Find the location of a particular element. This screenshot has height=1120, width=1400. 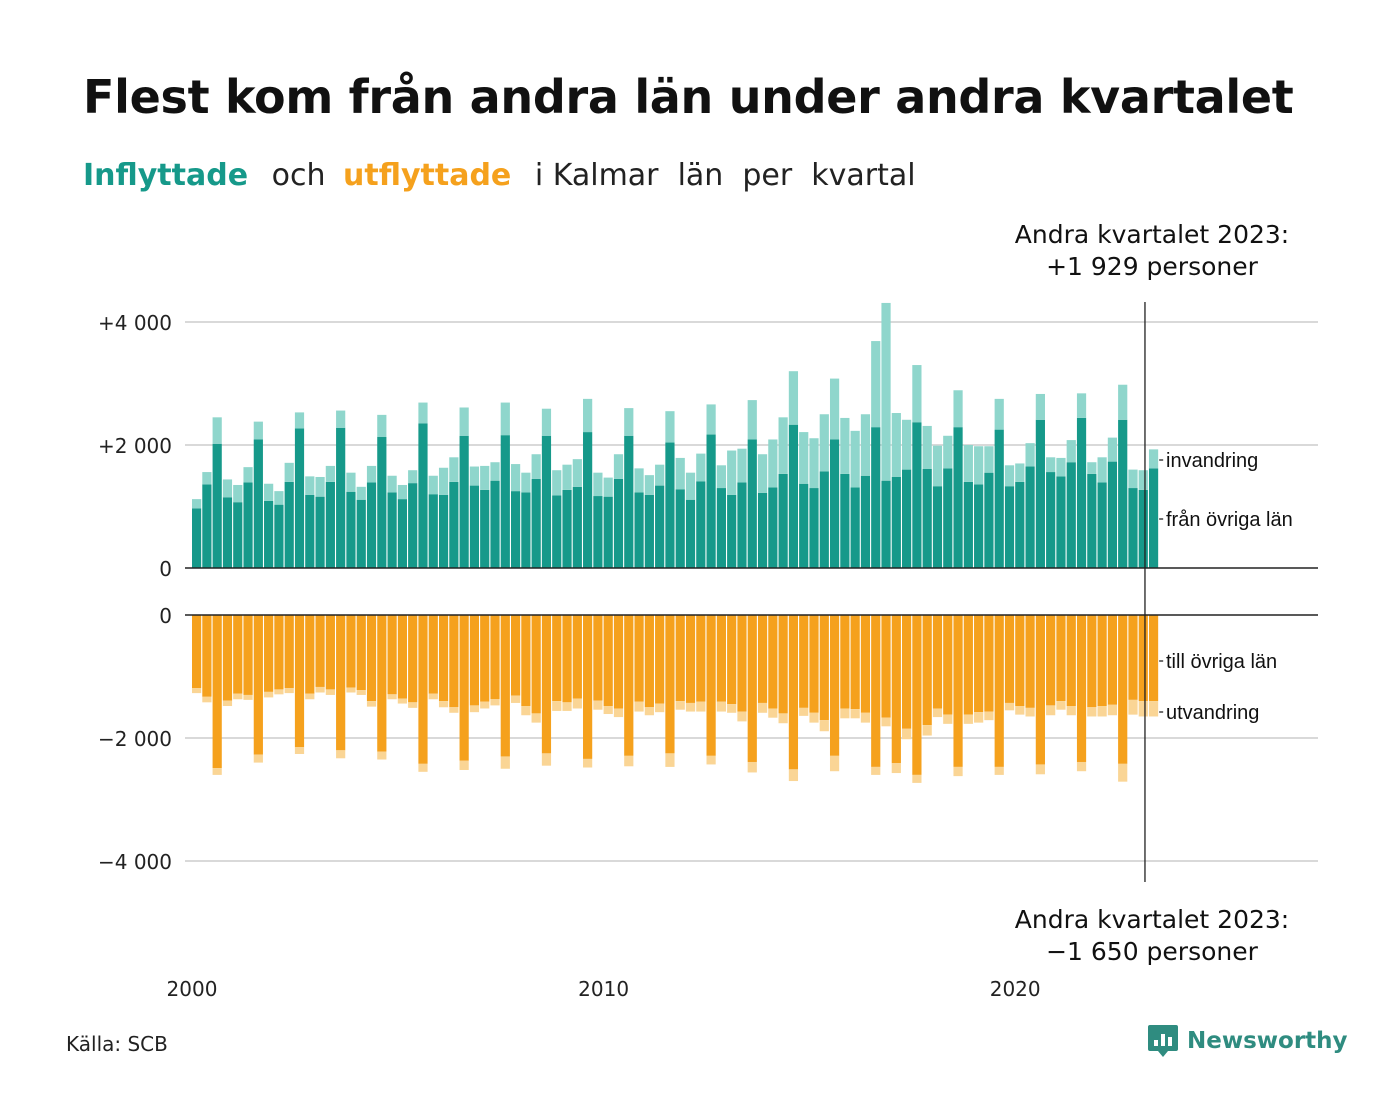

newsworthy-logo: Newsworthy is located at coordinates (1247, 1041).